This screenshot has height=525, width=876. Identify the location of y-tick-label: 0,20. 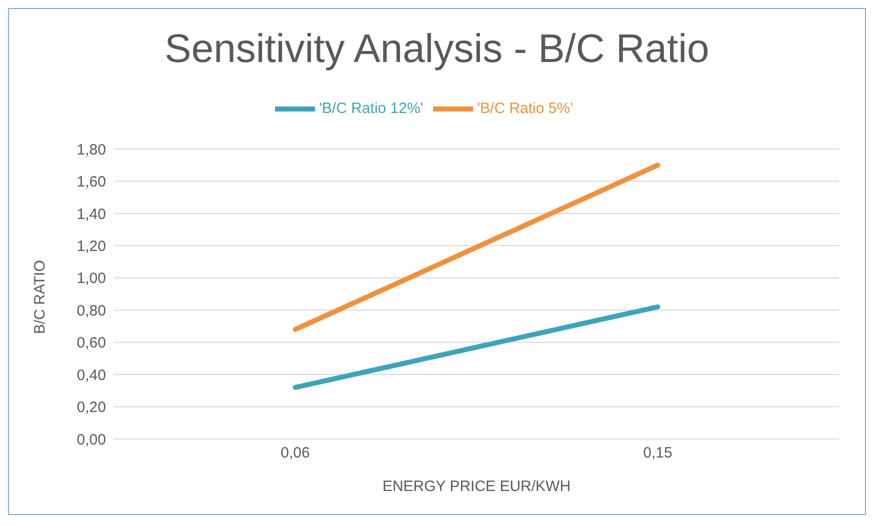
(91, 407).